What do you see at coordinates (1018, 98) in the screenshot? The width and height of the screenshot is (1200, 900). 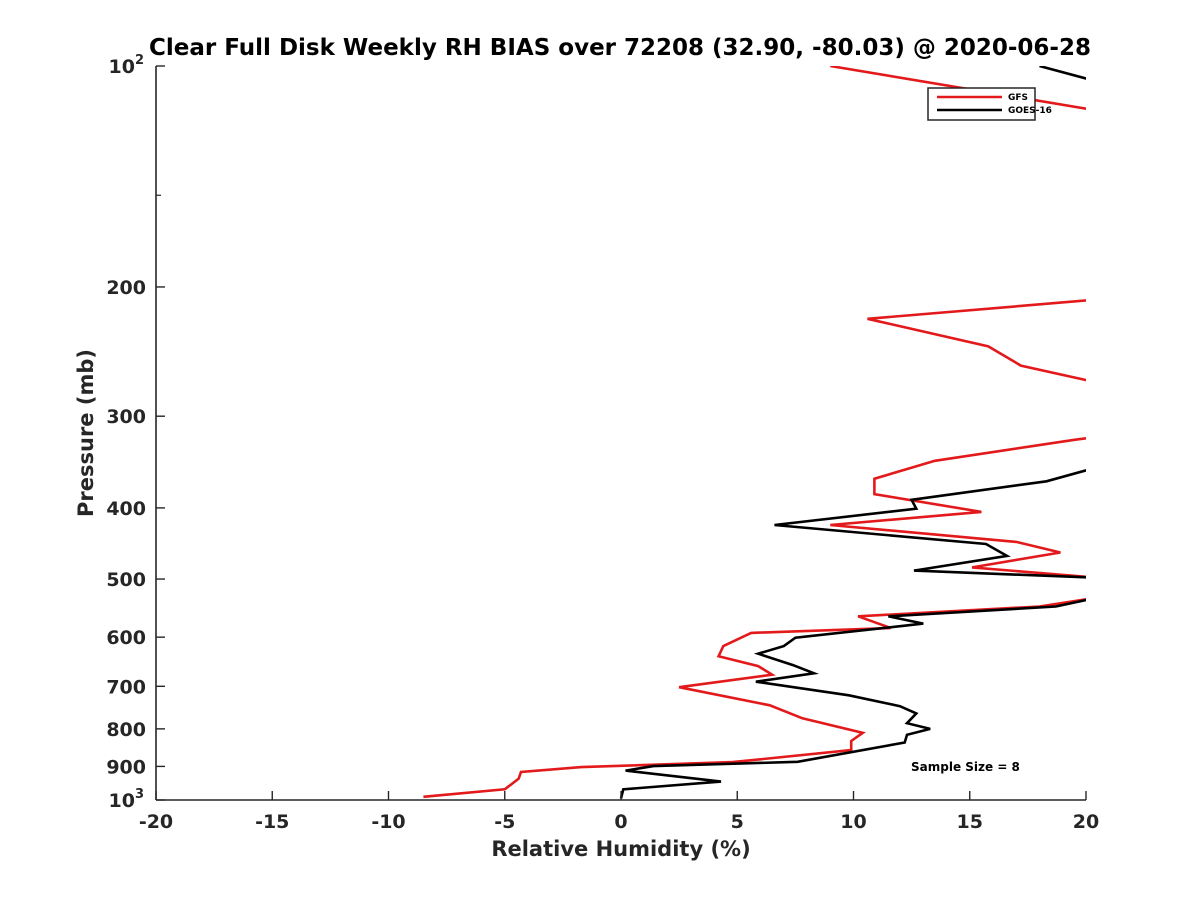 I see `legend-label-gfs: GFS` at bounding box center [1018, 98].